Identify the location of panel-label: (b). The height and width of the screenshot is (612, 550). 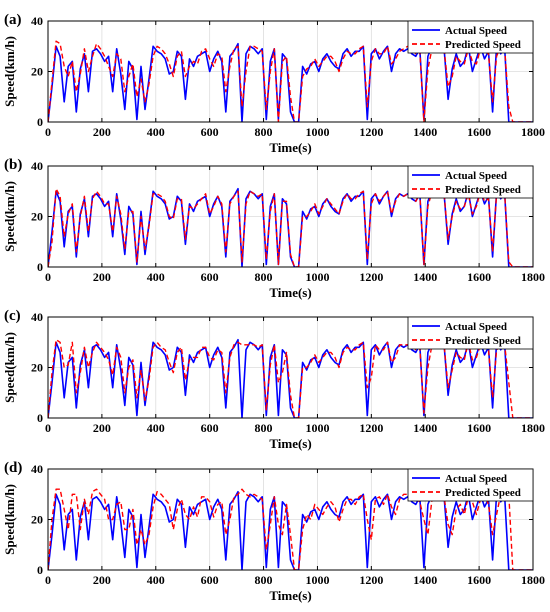
(13, 165).